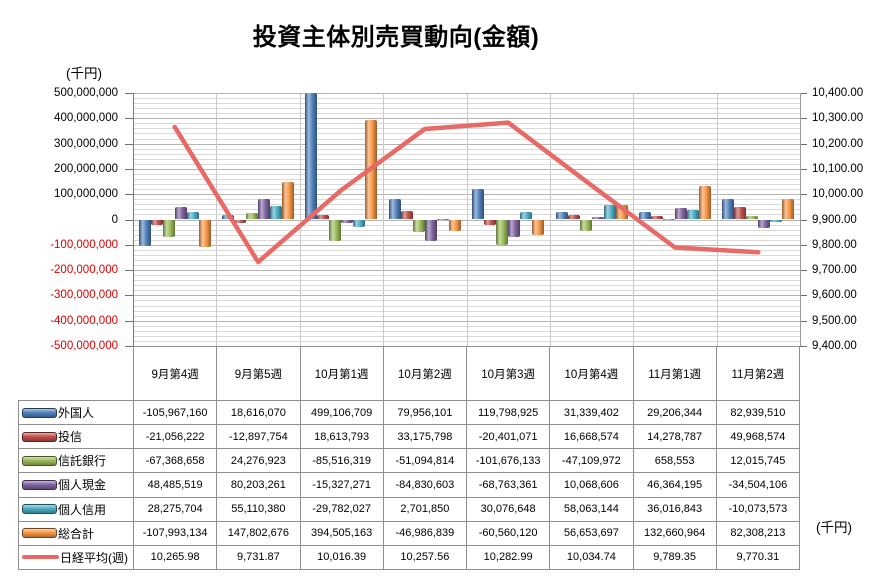 This screenshot has width=888, height=579. I want to click on bar-series3-cat4, so click(514, 228).